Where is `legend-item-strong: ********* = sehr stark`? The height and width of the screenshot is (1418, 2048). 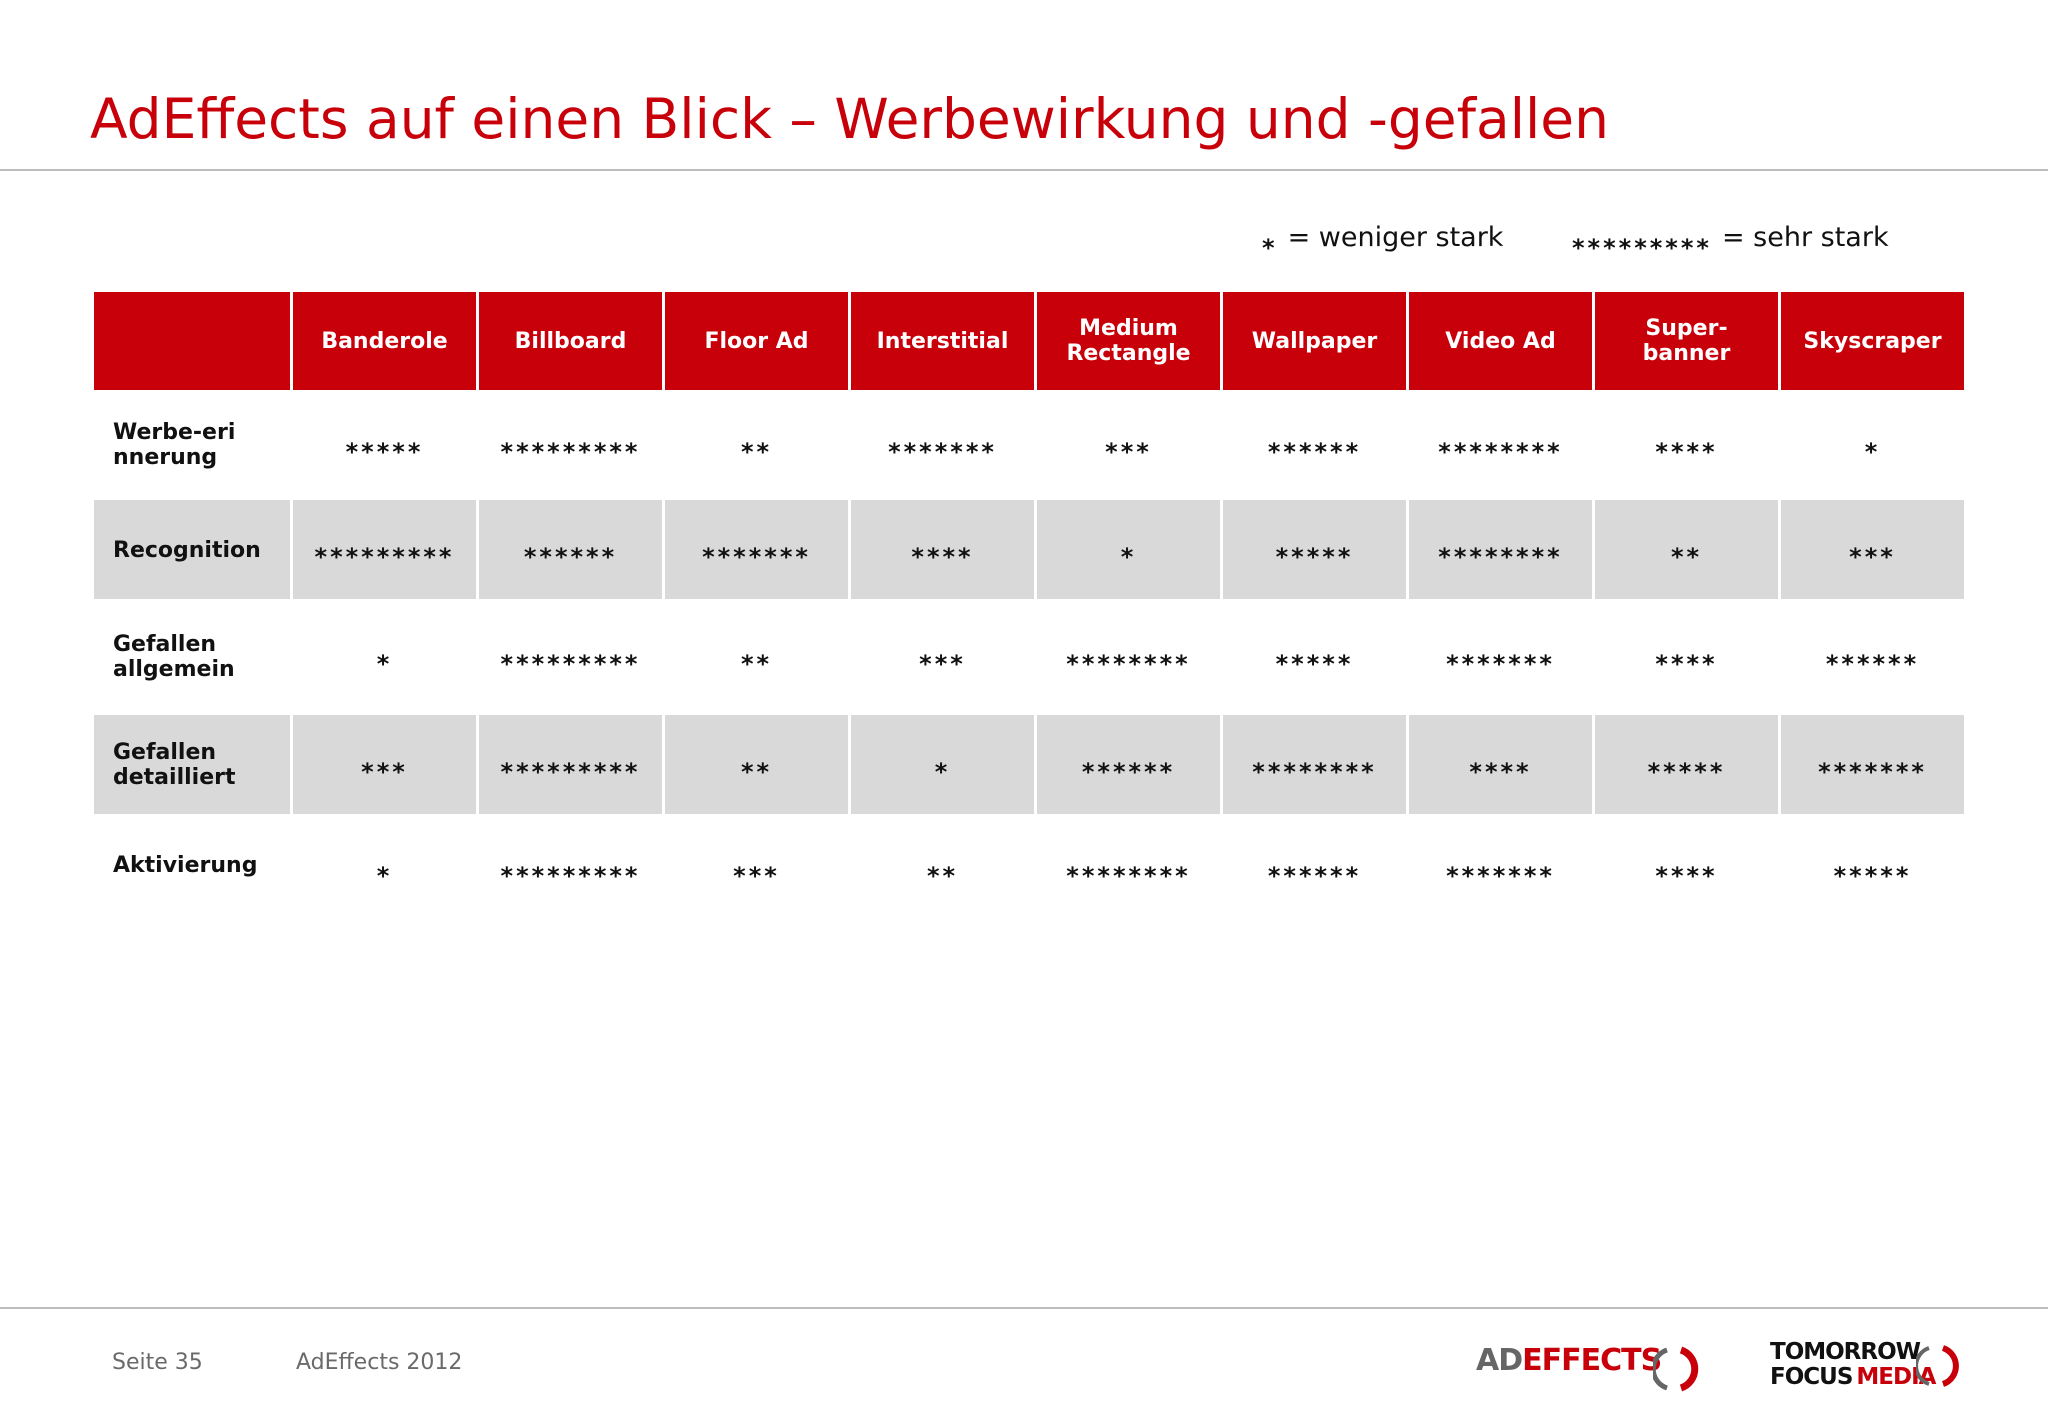
legend-item-strong: ********* = sehr stark is located at coordinates (1730, 242).